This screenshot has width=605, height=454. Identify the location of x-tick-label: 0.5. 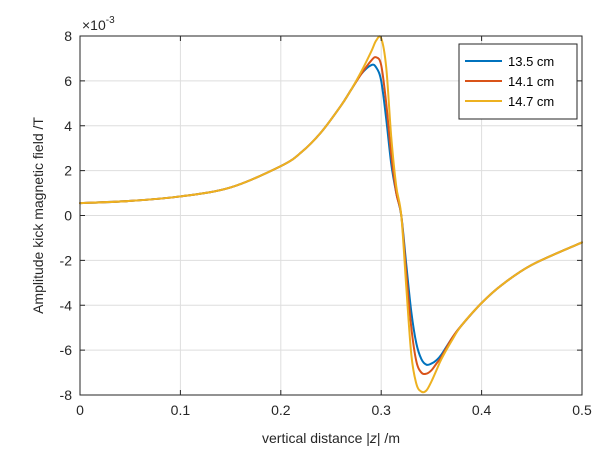
(582, 410).